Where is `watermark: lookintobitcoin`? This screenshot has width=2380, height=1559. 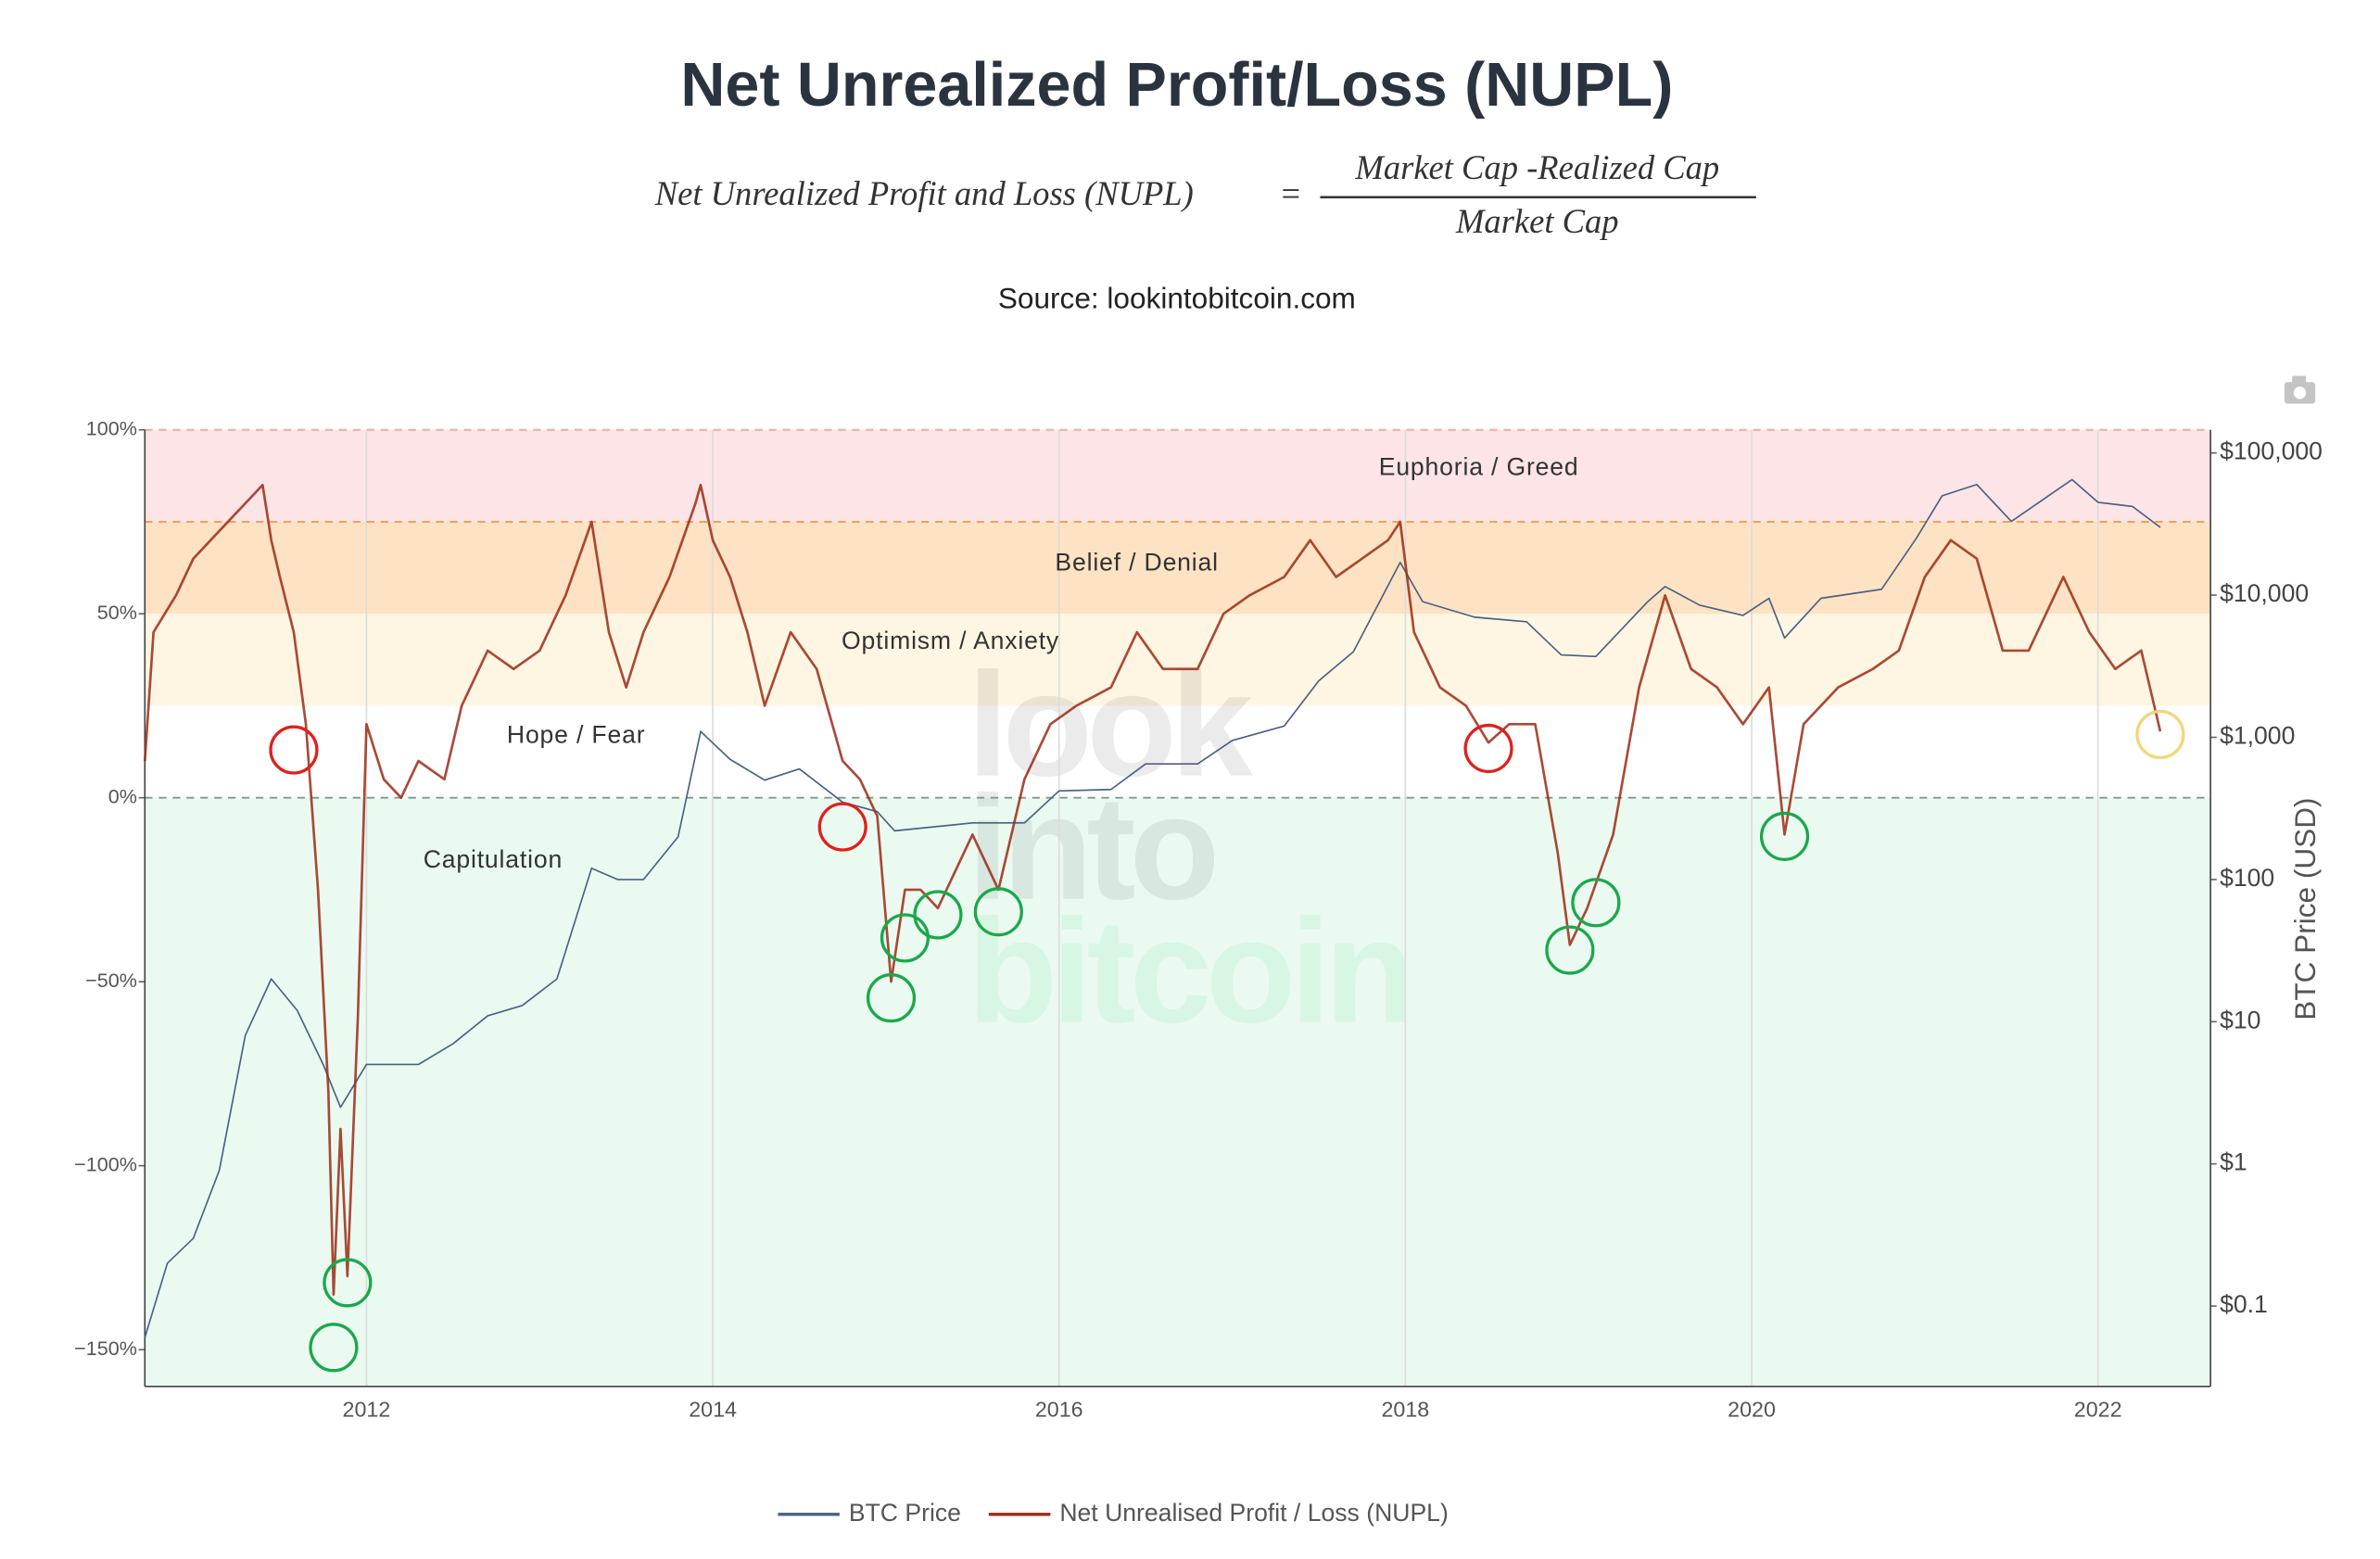
watermark: lookintobitcoin is located at coordinates (1191, 848).